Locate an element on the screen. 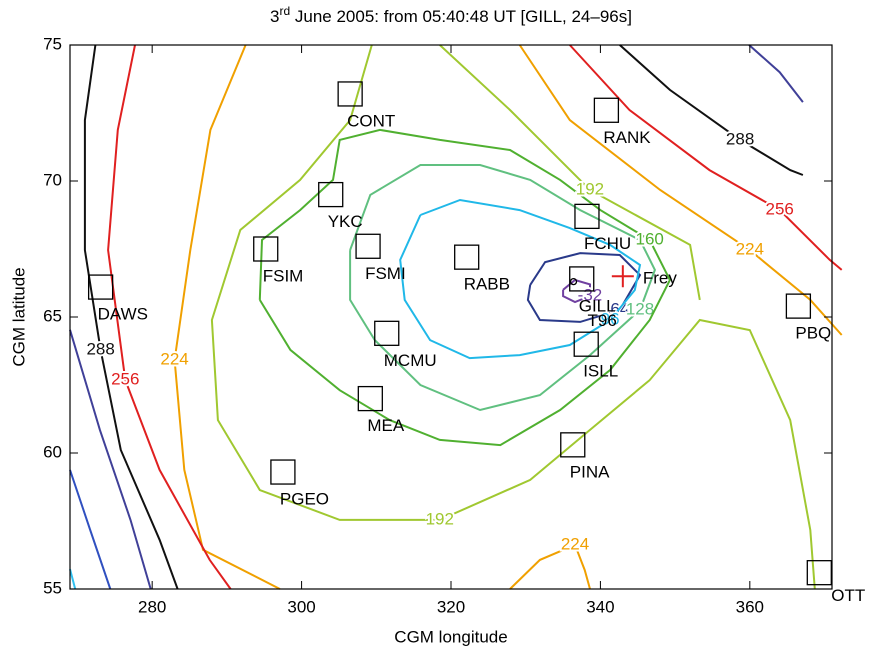  station-label: ISLL is located at coordinates (600, 371).